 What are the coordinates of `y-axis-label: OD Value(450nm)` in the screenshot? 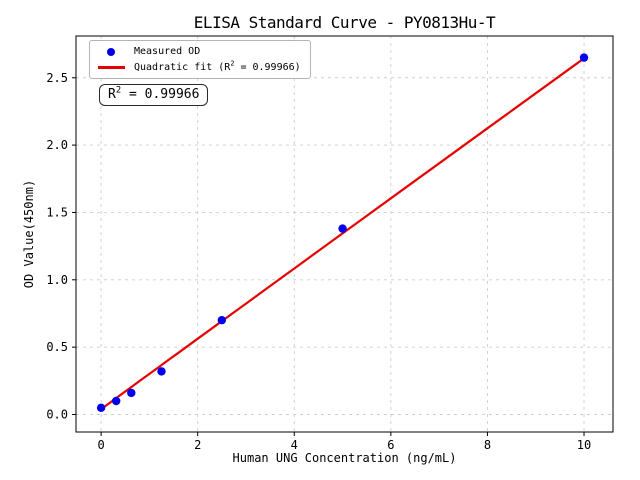 It's located at (29, 234).